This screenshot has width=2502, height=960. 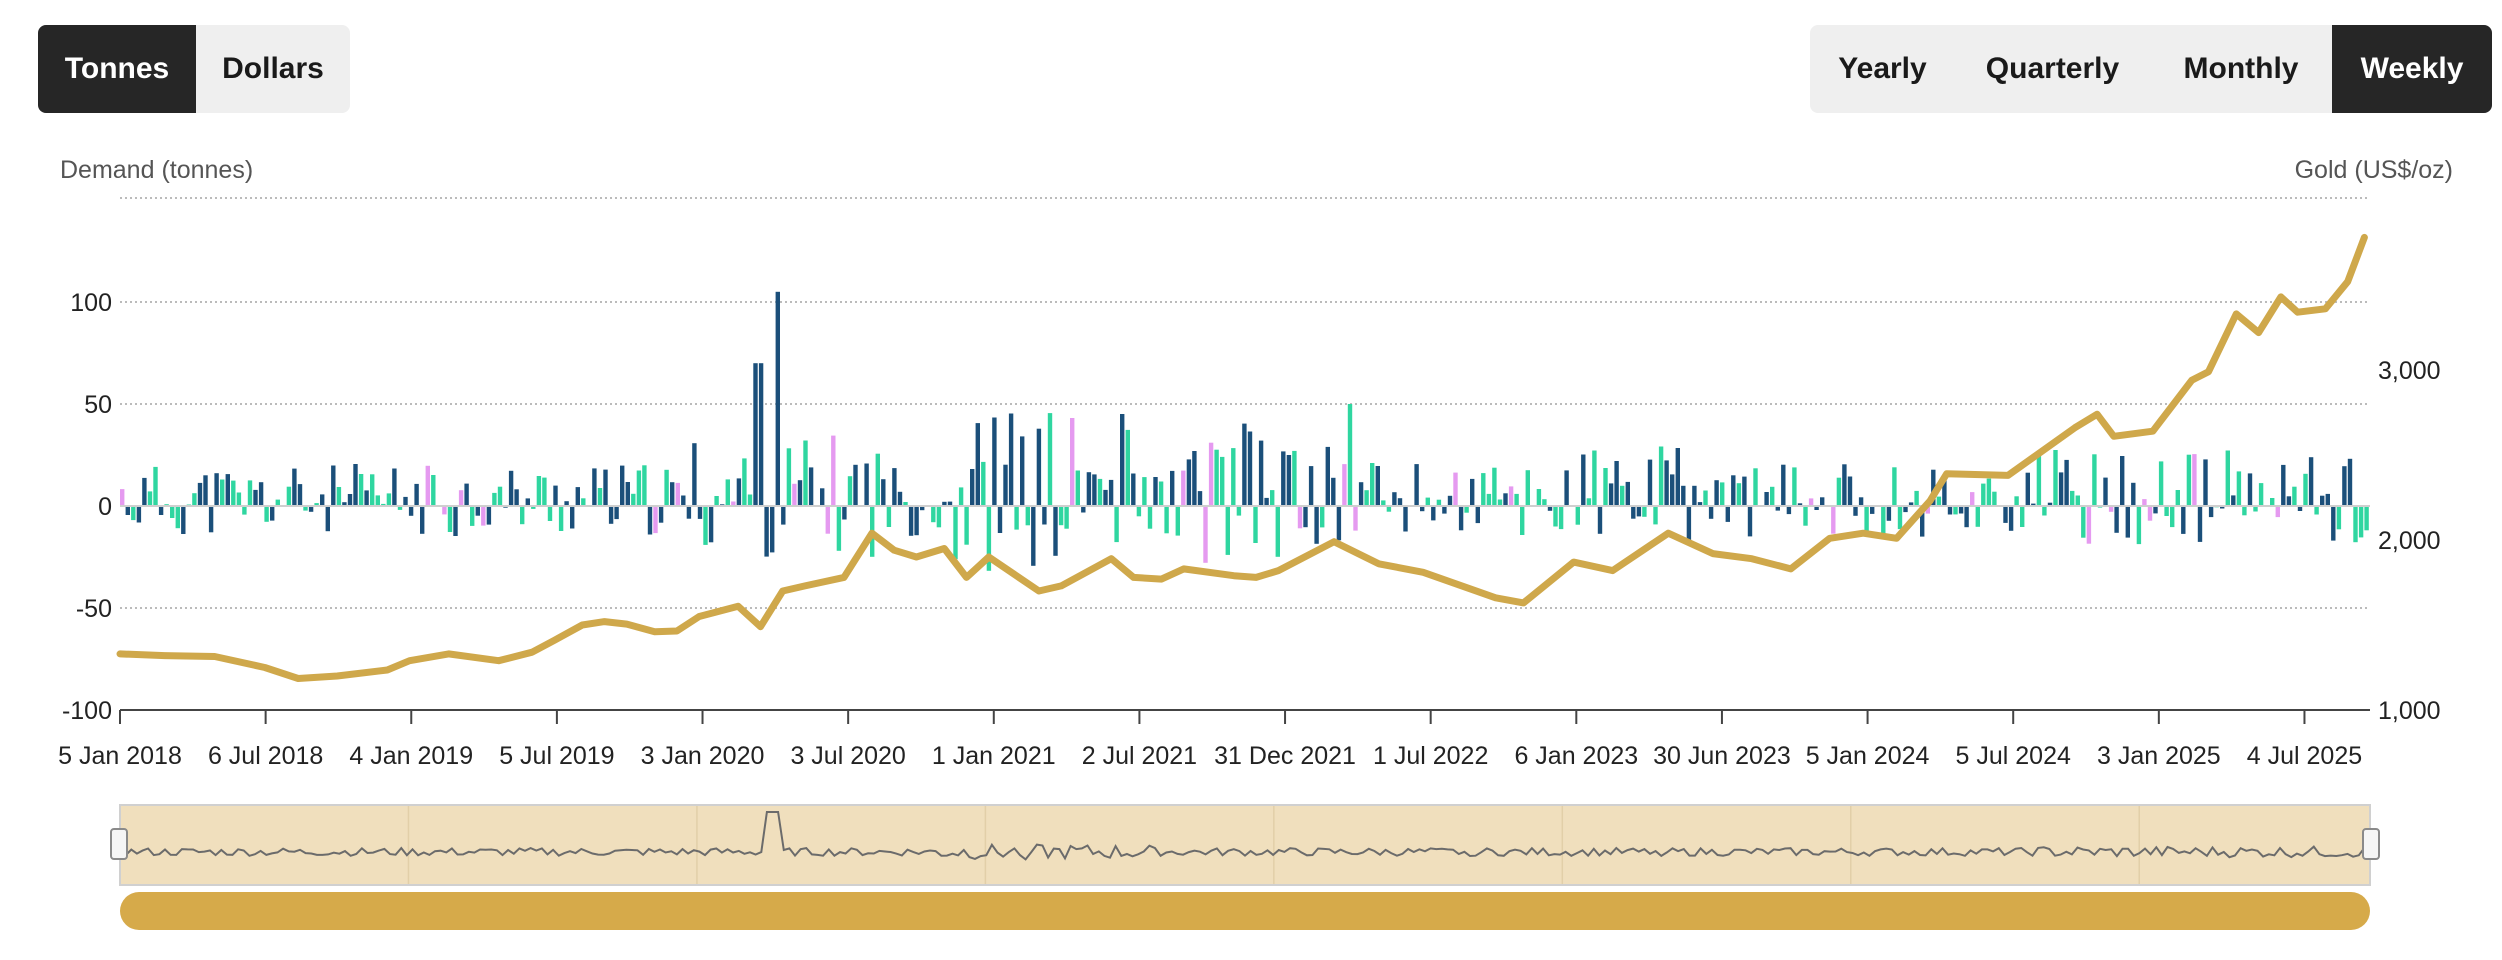 I want to click on tonnes-button: Tonnes, so click(x=117, y=69).